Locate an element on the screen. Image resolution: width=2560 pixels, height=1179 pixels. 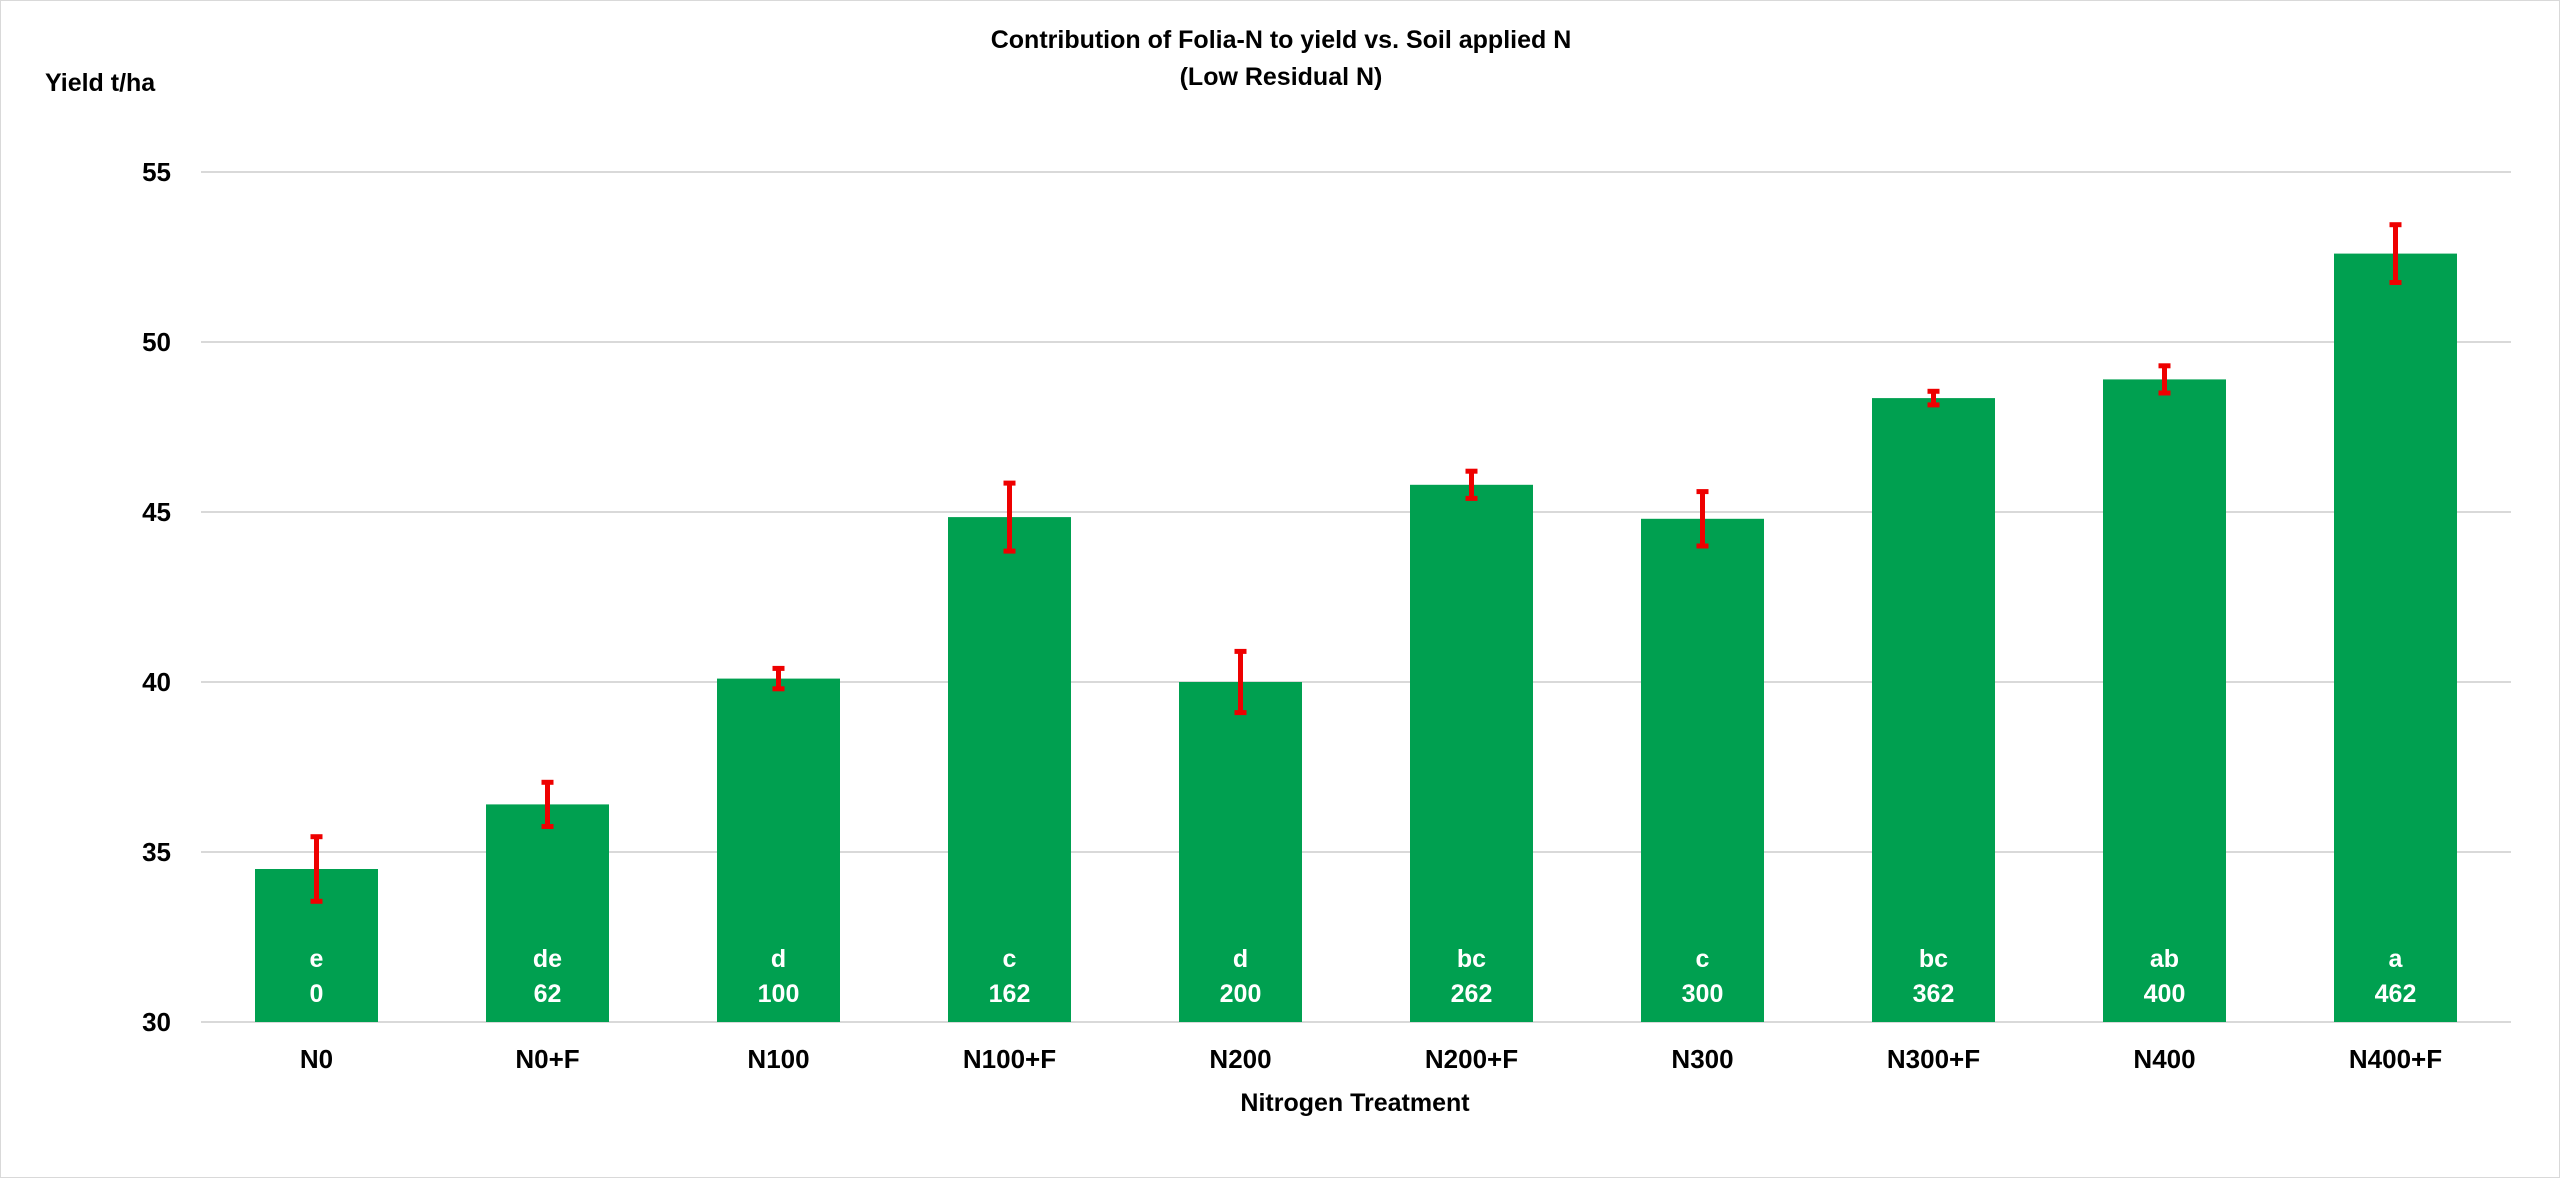
total-n-label: 462 is located at coordinates (2396, 994).